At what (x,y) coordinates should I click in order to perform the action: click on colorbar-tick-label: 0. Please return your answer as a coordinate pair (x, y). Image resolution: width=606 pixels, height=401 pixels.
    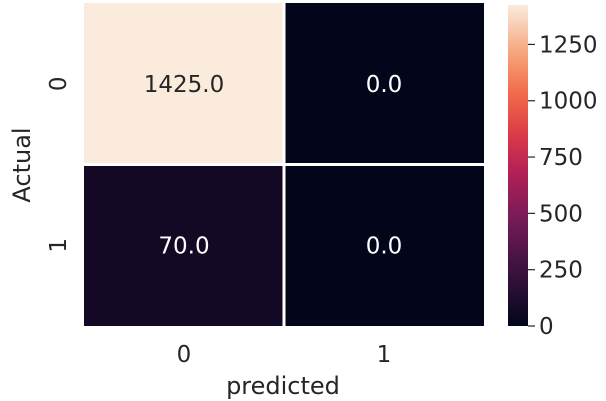
    Looking at the image, I should click on (546, 327).